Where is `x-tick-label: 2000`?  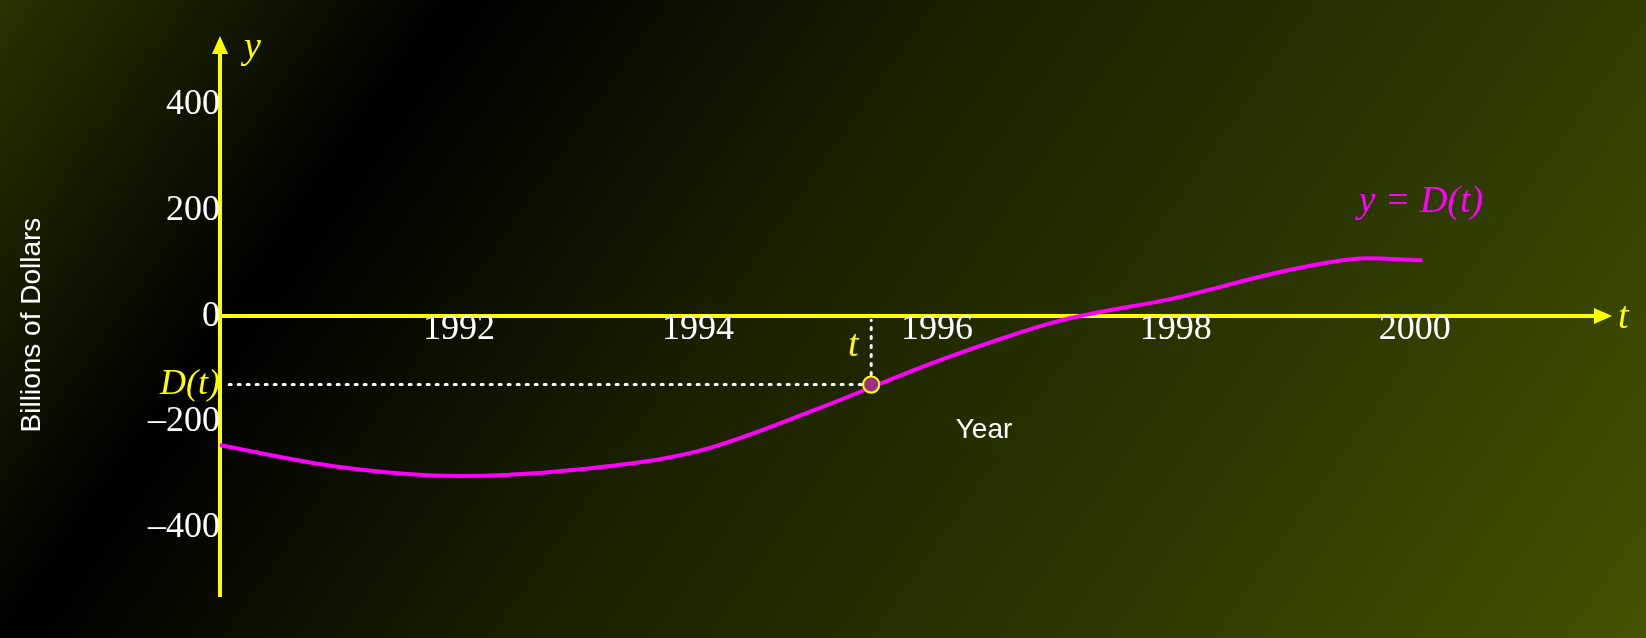
x-tick-label: 2000 is located at coordinates (1414, 327).